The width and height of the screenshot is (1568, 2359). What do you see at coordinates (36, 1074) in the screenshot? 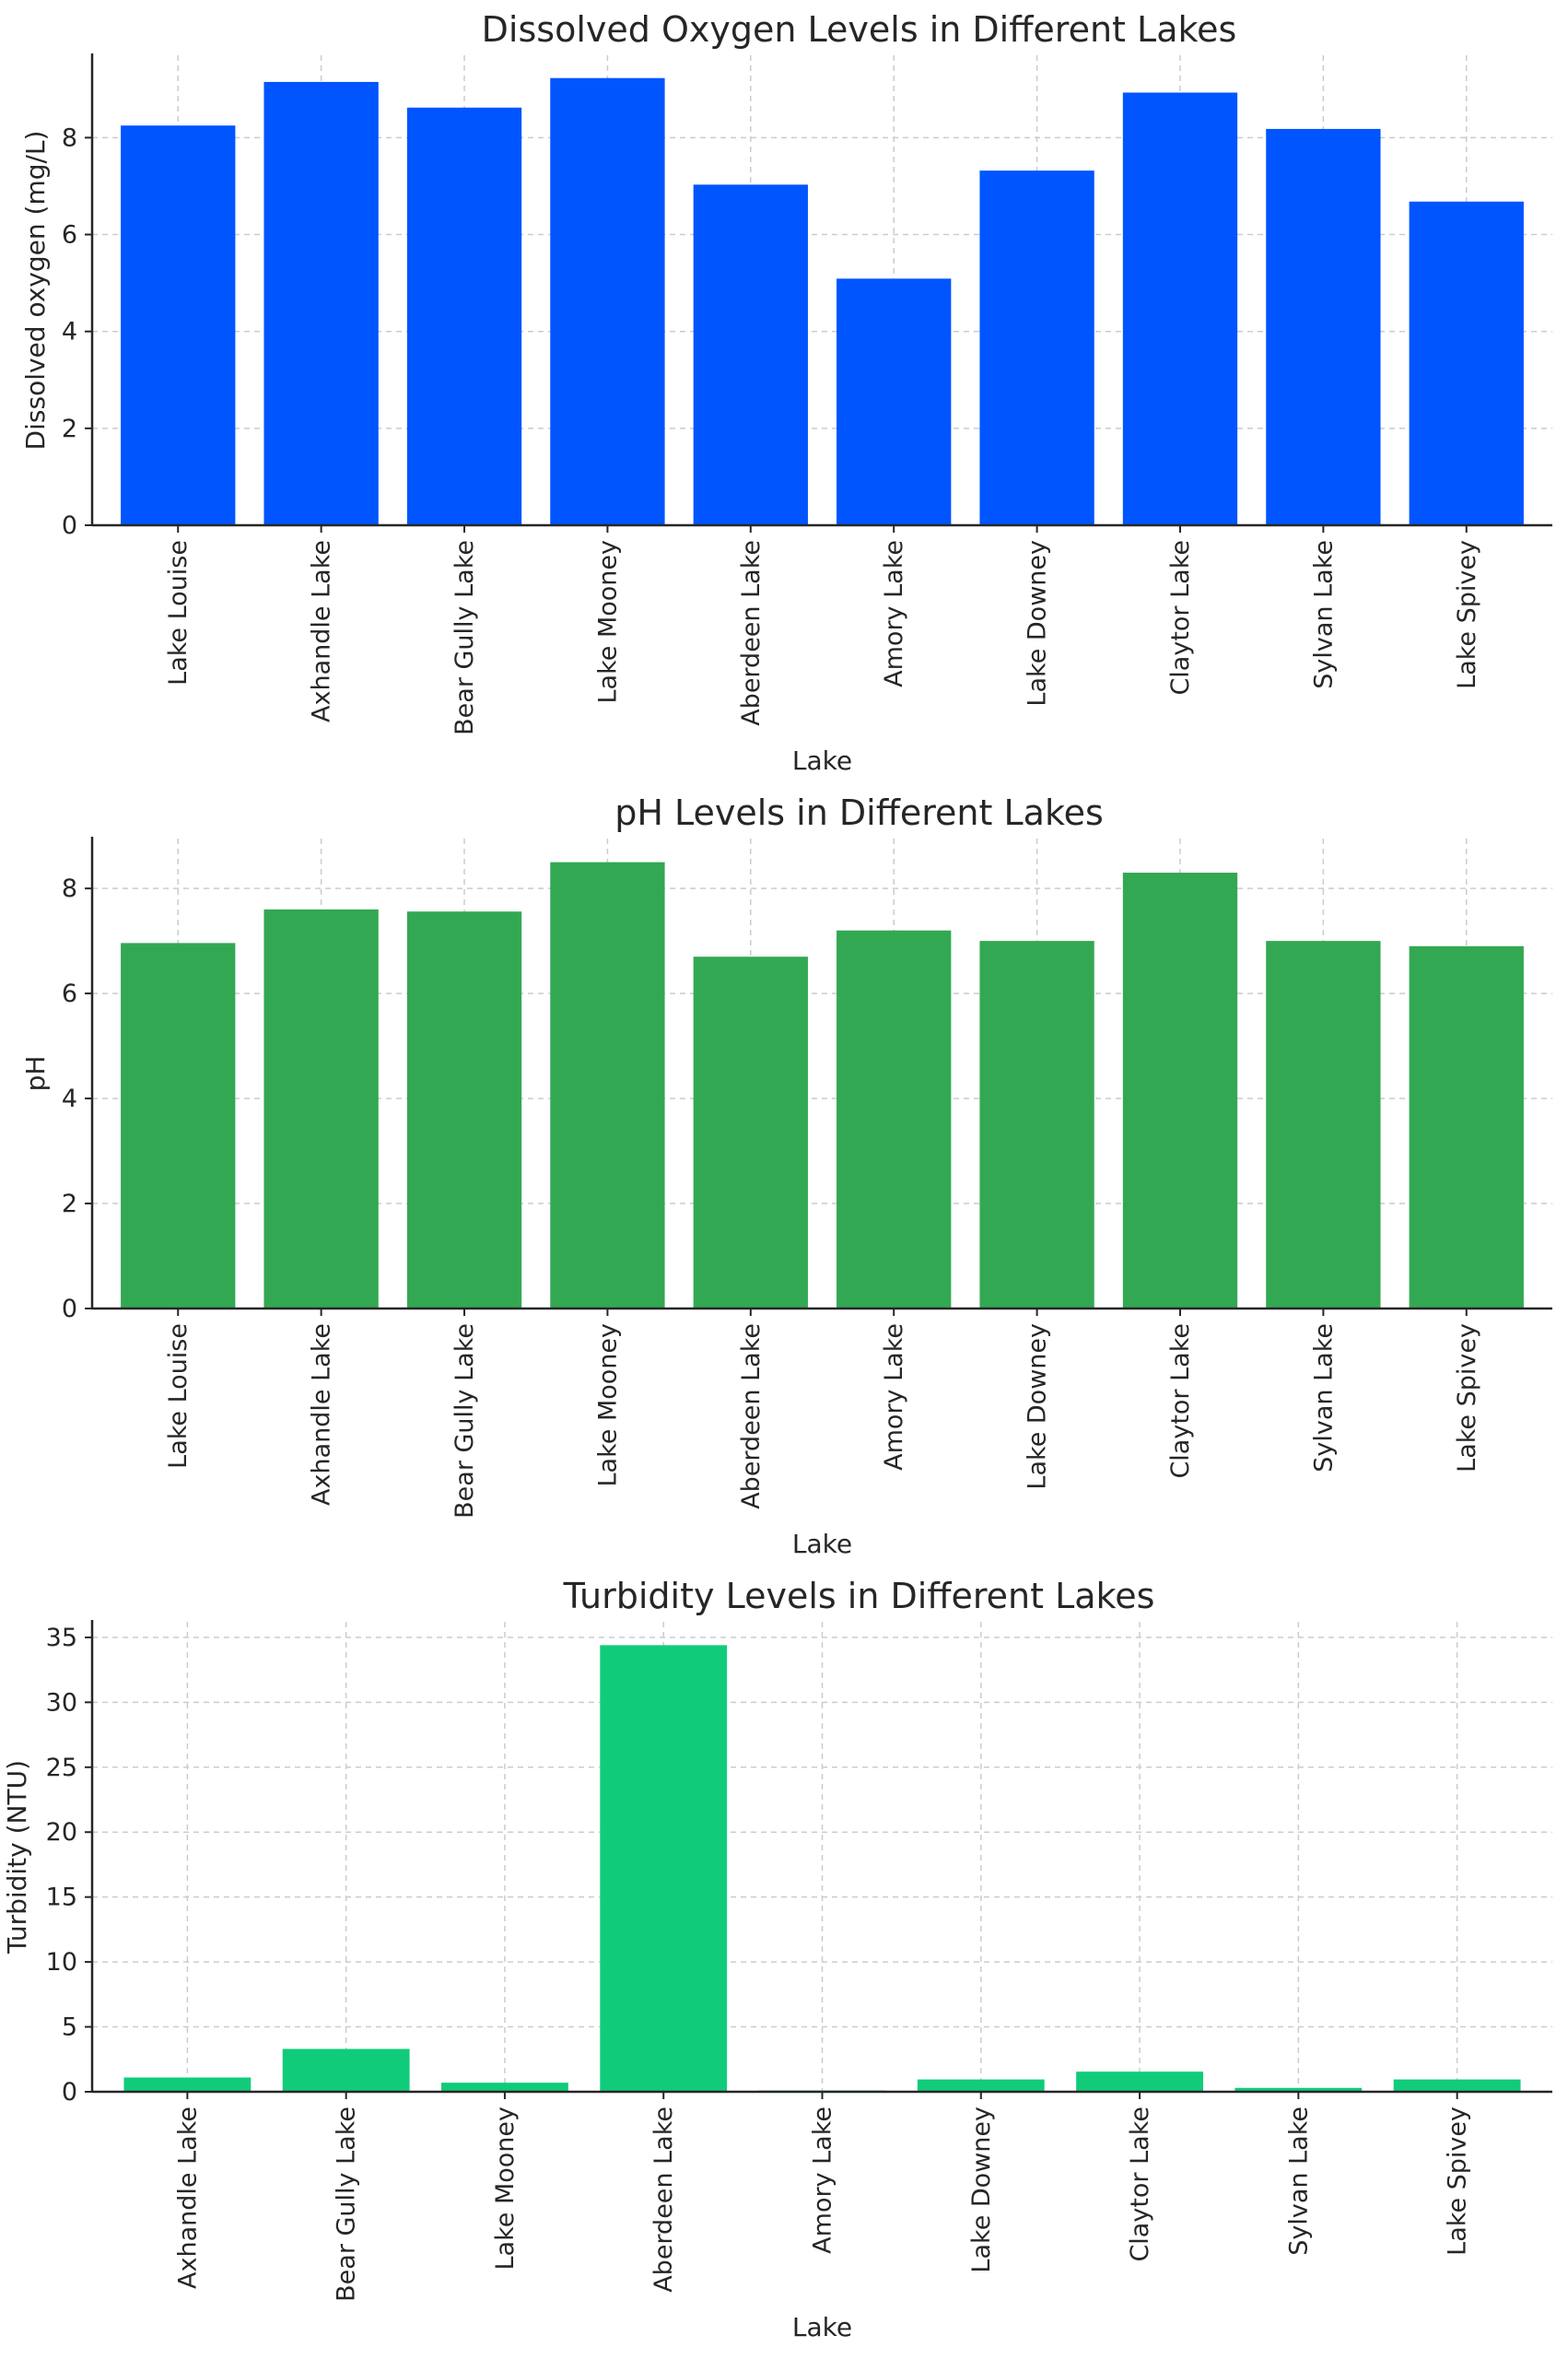
I see `y-axis-label: pH` at bounding box center [36, 1074].